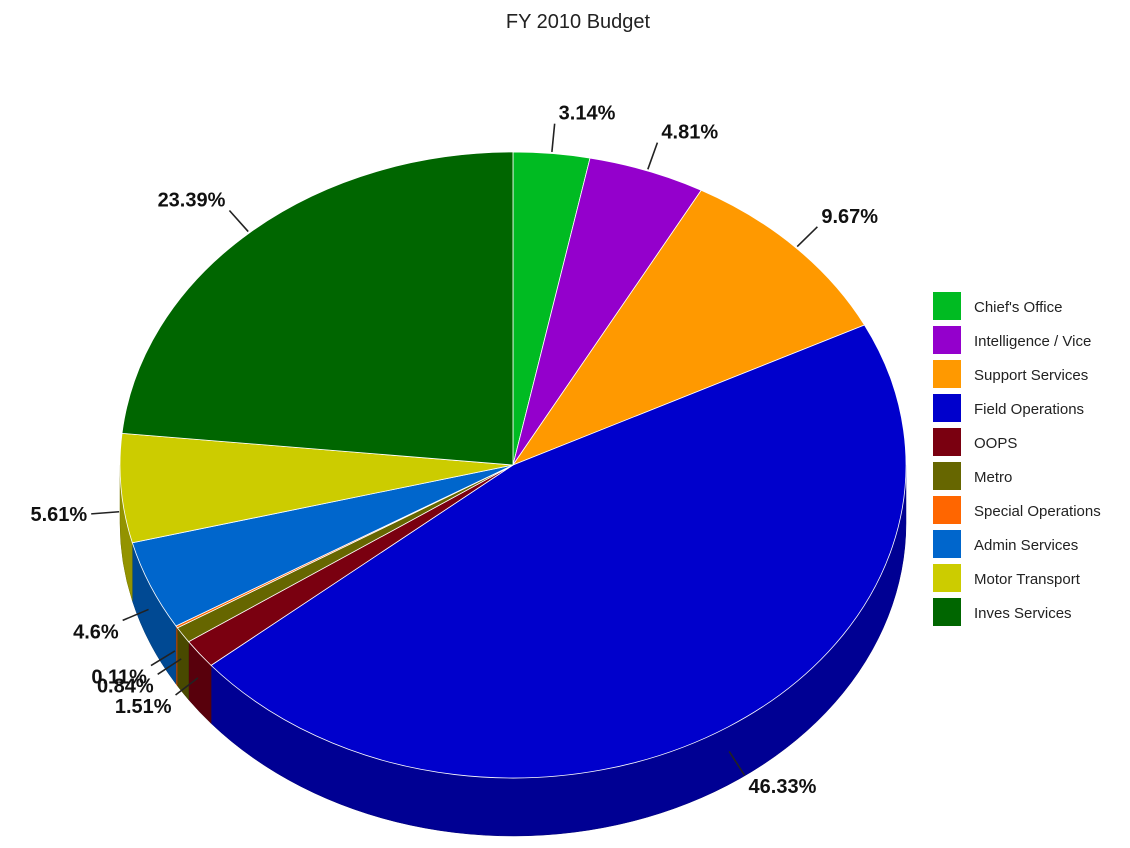 The height and width of the screenshot is (848, 1130). I want to click on legend-label-special-operations: Special Operations, so click(1037, 511).